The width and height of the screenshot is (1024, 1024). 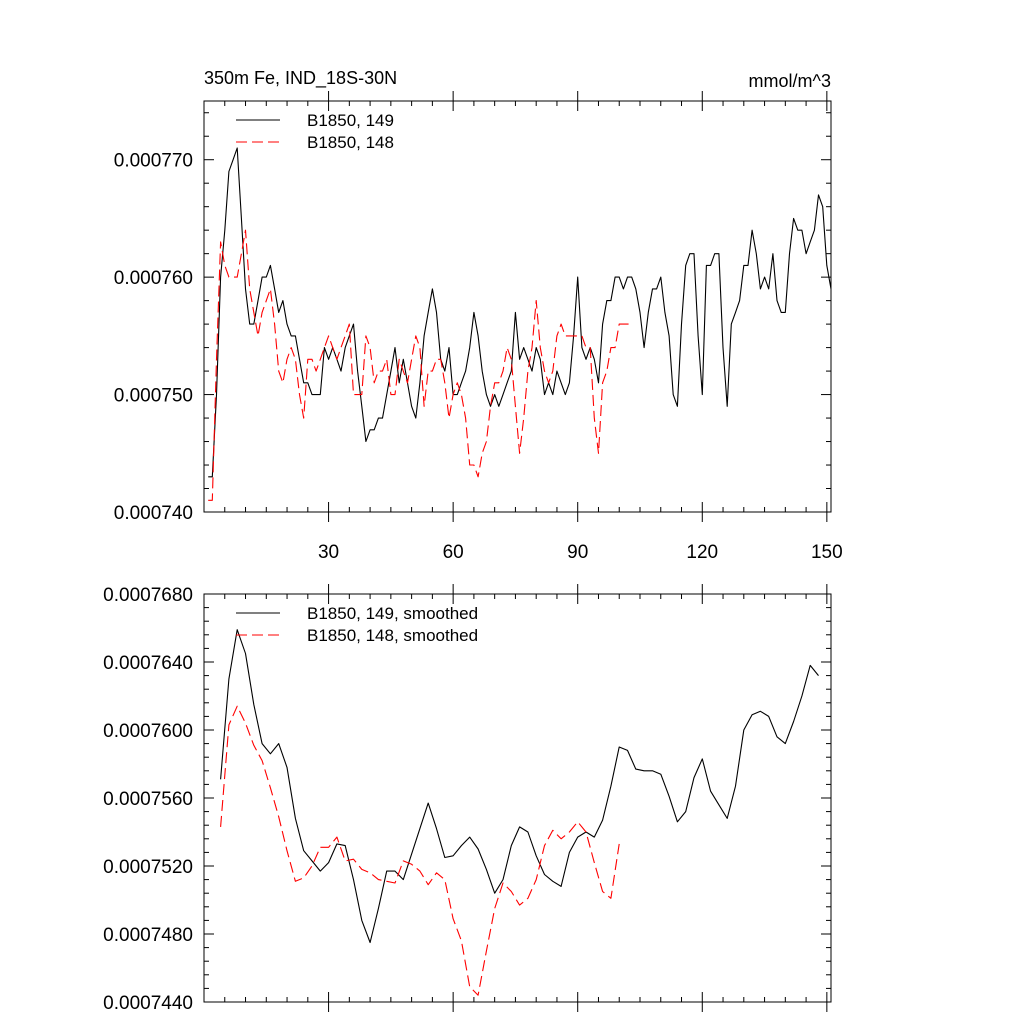 I want to click on y-tick-label: 0.000740, so click(x=153, y=513).